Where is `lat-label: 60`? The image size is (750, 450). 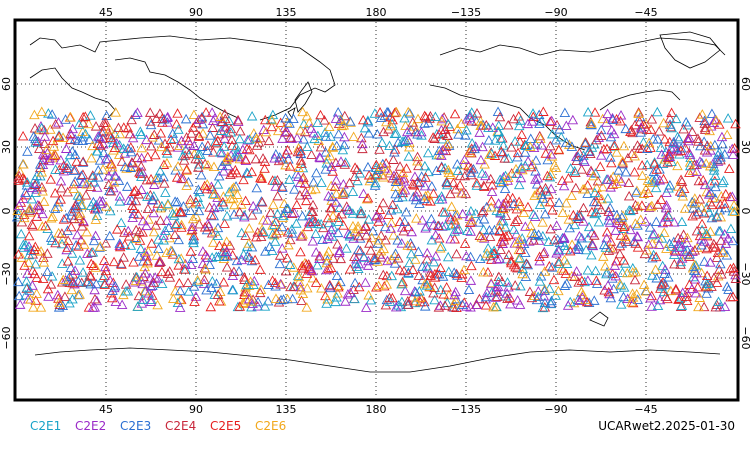 lat-label: 60 is located at coordinates (744, 84).